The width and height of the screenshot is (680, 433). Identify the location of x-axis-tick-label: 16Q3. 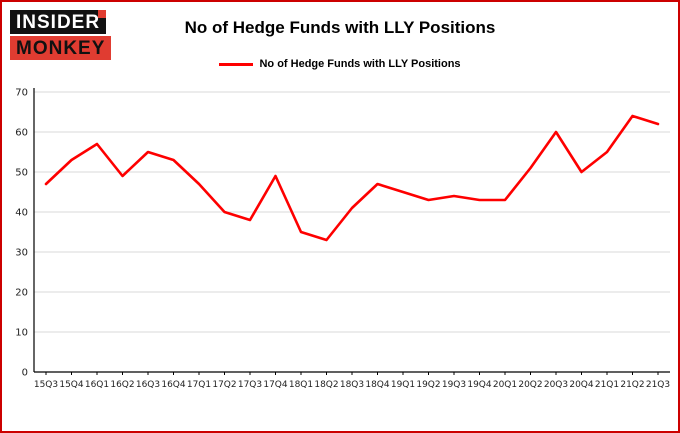
(148, 385).